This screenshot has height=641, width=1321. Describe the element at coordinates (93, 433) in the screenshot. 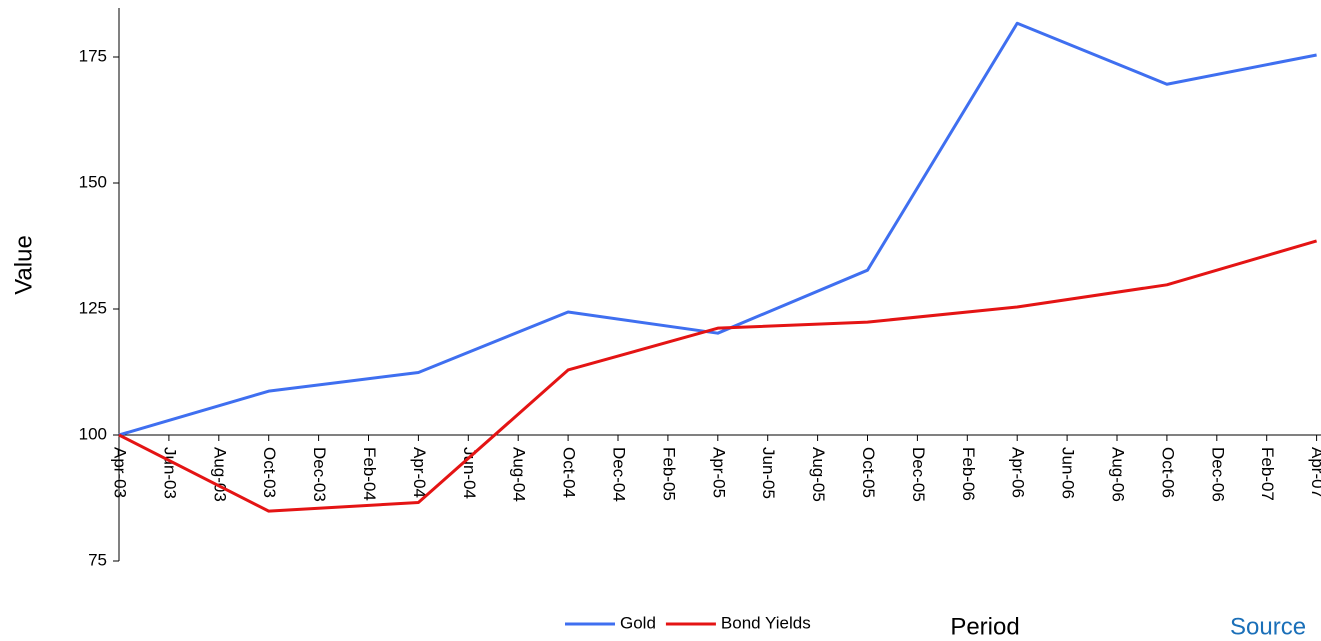

I see `y-tick-label: 100` at that location.